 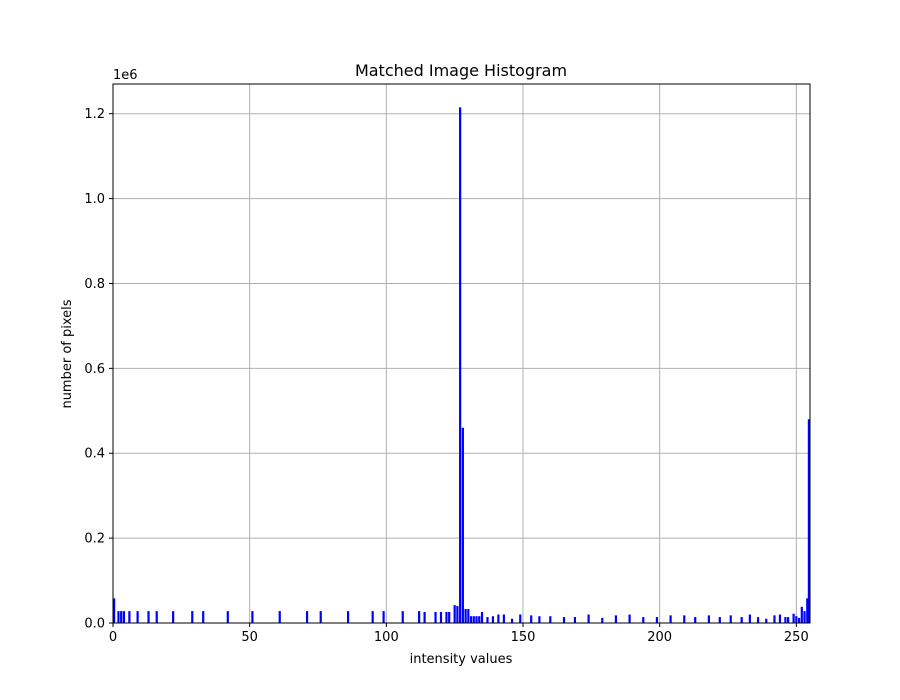 I want to click on y-axis-offset-text: 1e6, so click(x=125, y=75).